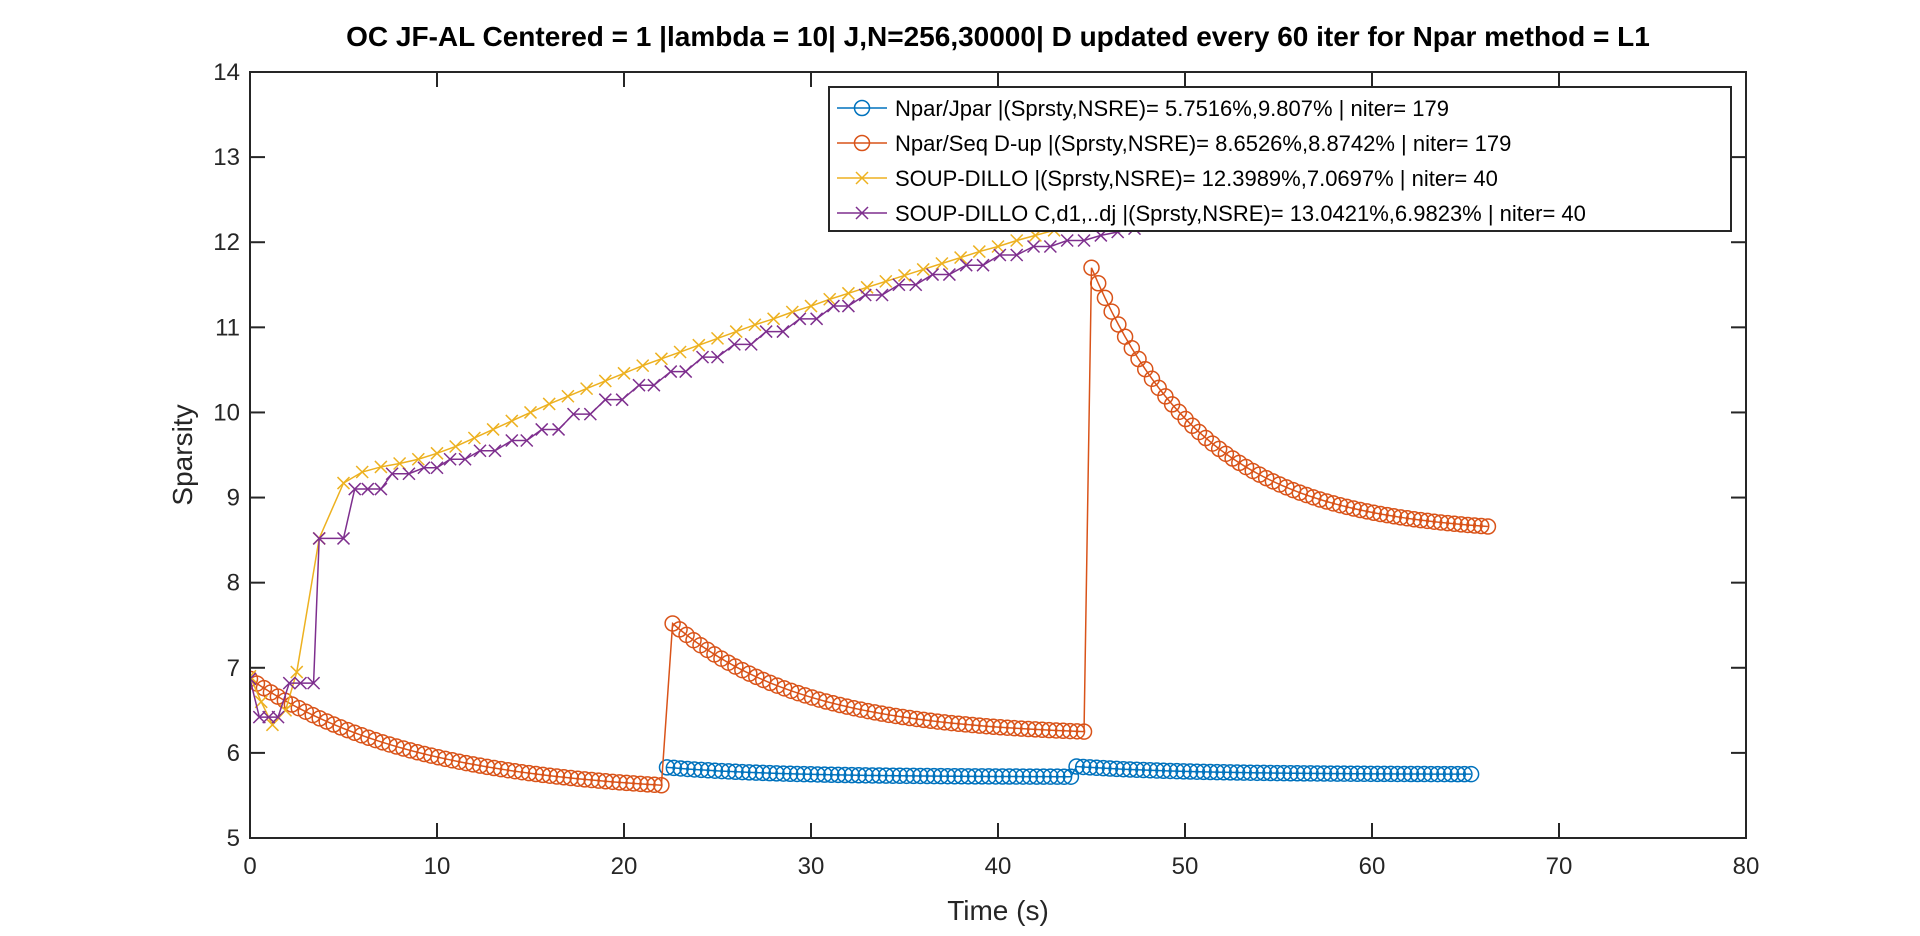 Image resolution: width=1920 pixels, height=936 pixels. What do you see at coordinates (862, 108) in the screenshot?
I see `legend-marker` at bounding box center [862, 108].